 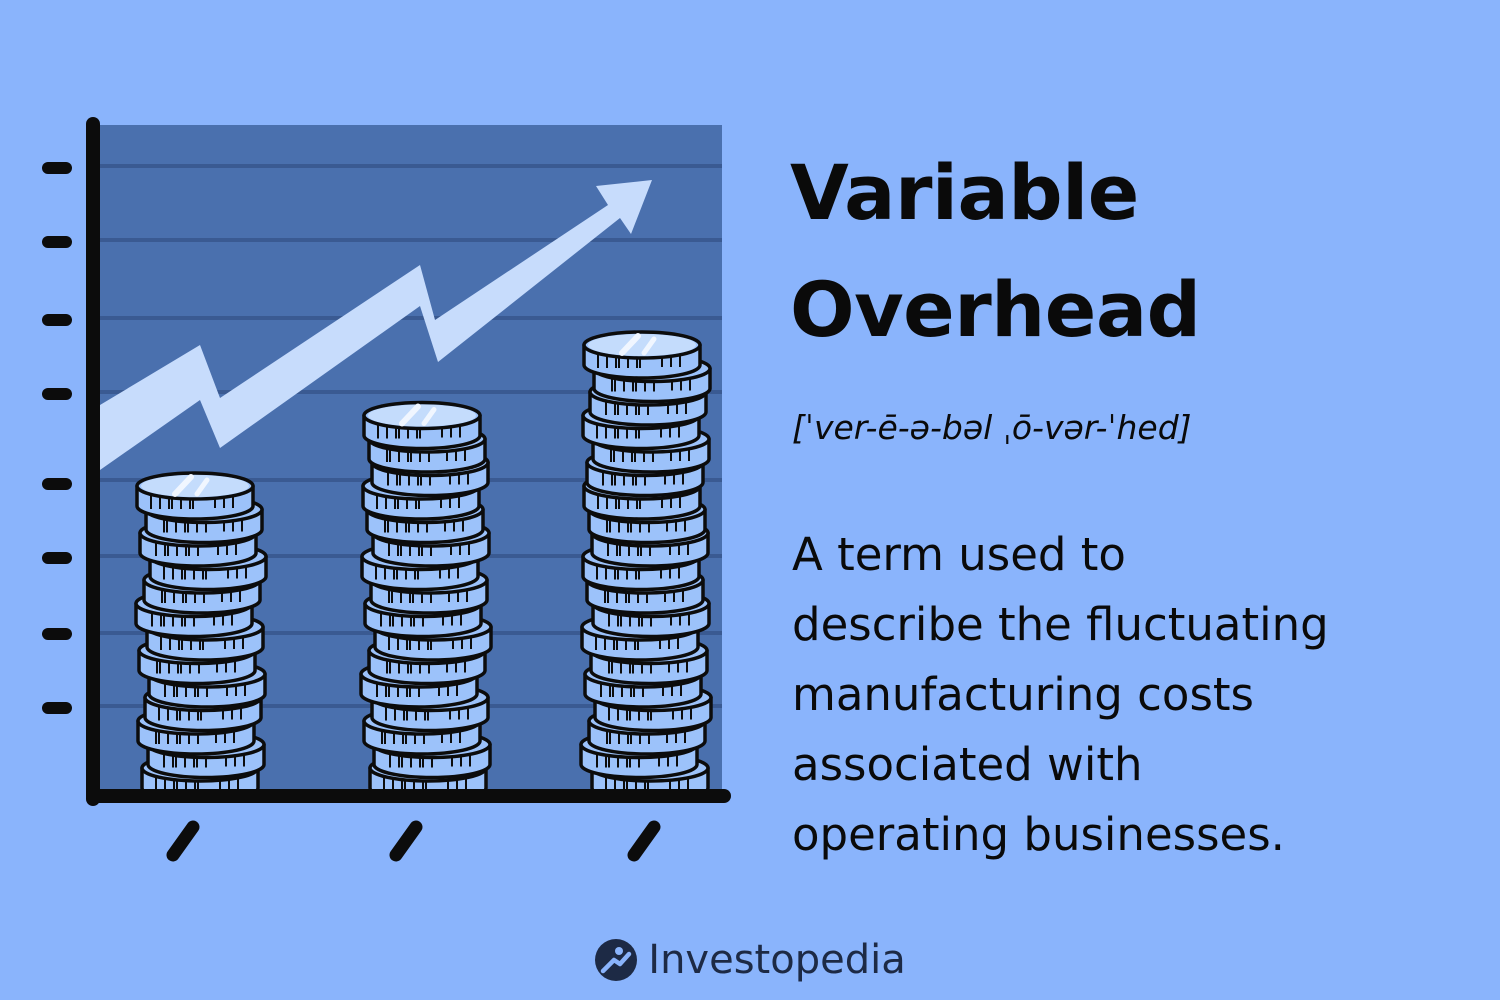 I want to click on definition-line-1: A term used to, so click(x=959, y=554).